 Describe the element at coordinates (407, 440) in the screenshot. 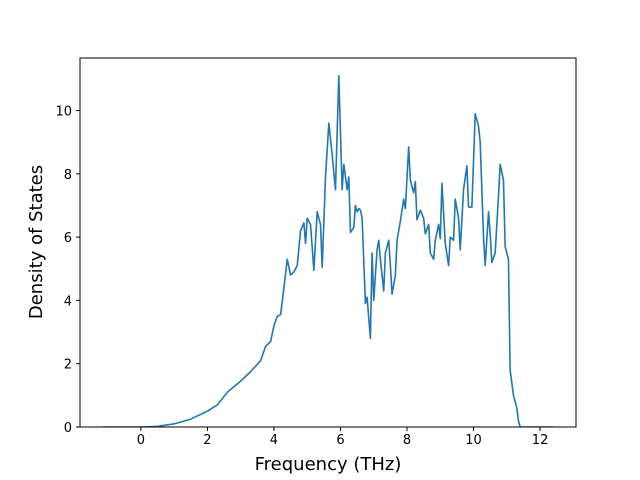

I see `x-tick-label: 8` at that location.